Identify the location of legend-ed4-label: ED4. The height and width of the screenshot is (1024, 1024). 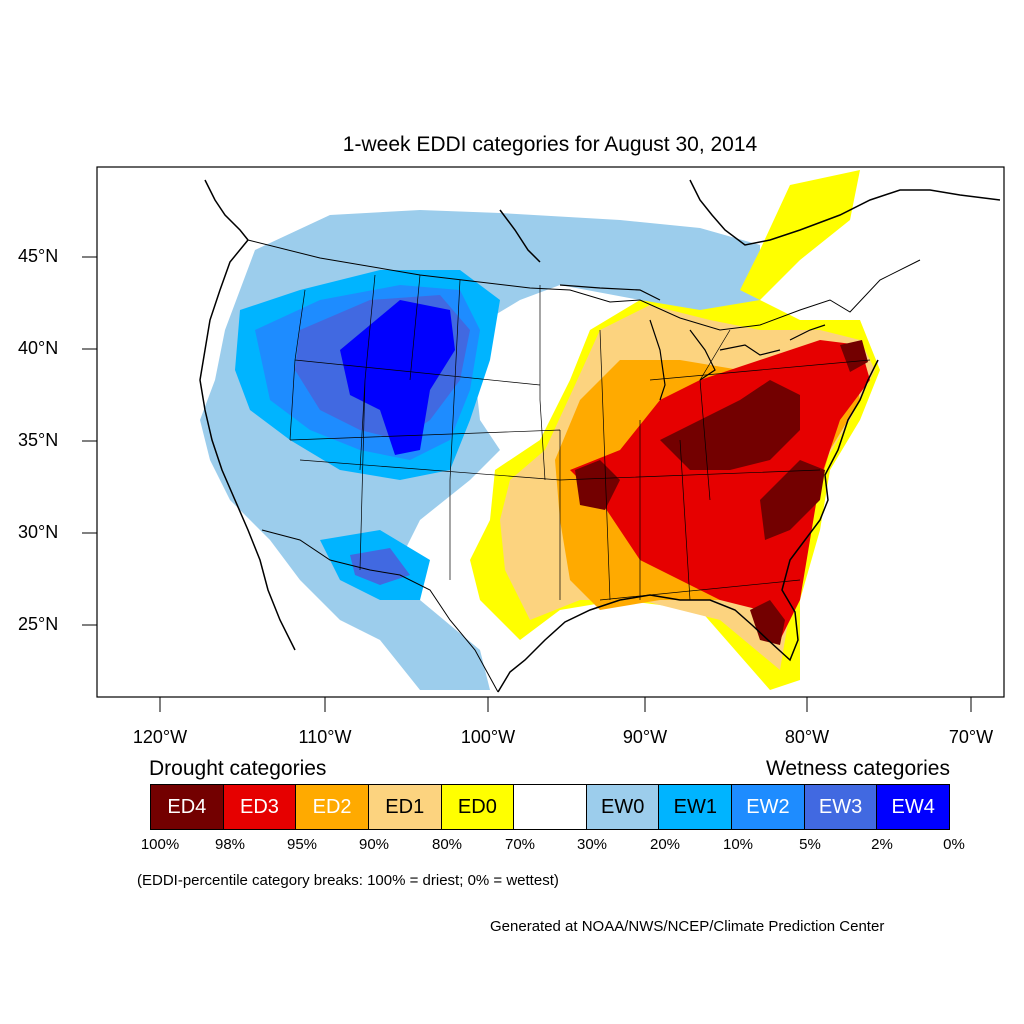
(187, 806).